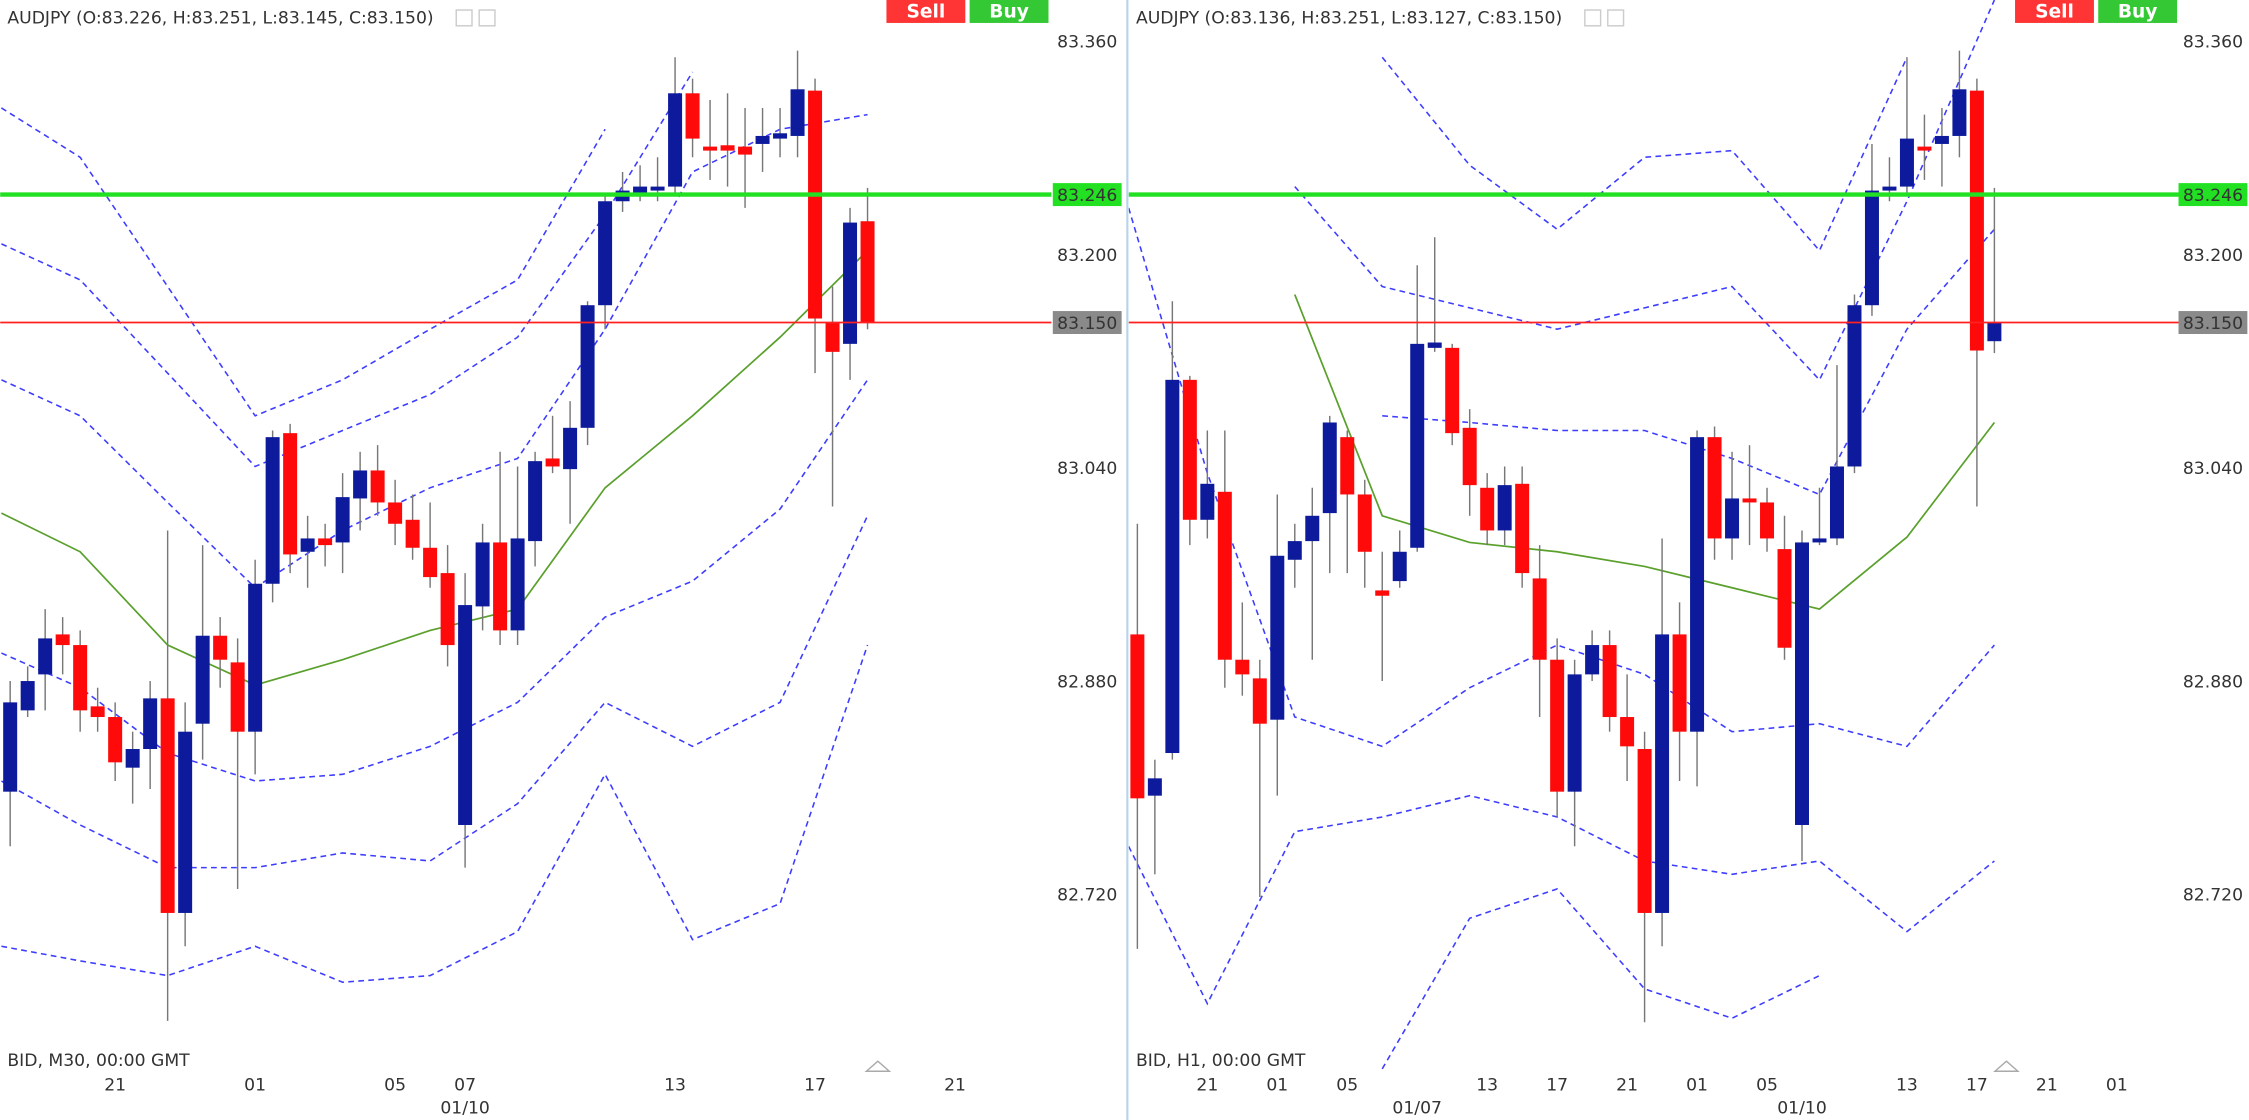 The width and height of the screenshot is (2249, 1120). What do you see at coordinates (1221, 1061) in the screenshot?
I see `chart-footer: BID, H1, 00:00 GMT` at bounding box center [1221, 1061].